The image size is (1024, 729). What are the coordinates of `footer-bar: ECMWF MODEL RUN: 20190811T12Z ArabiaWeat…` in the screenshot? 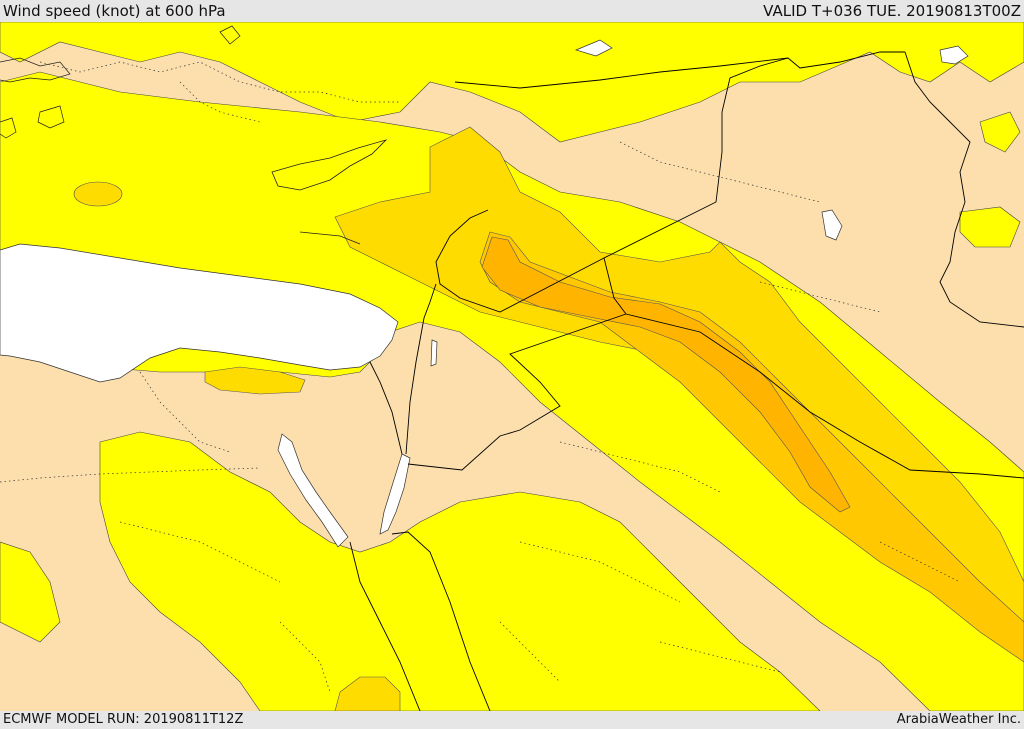 It's located at (512, 720).